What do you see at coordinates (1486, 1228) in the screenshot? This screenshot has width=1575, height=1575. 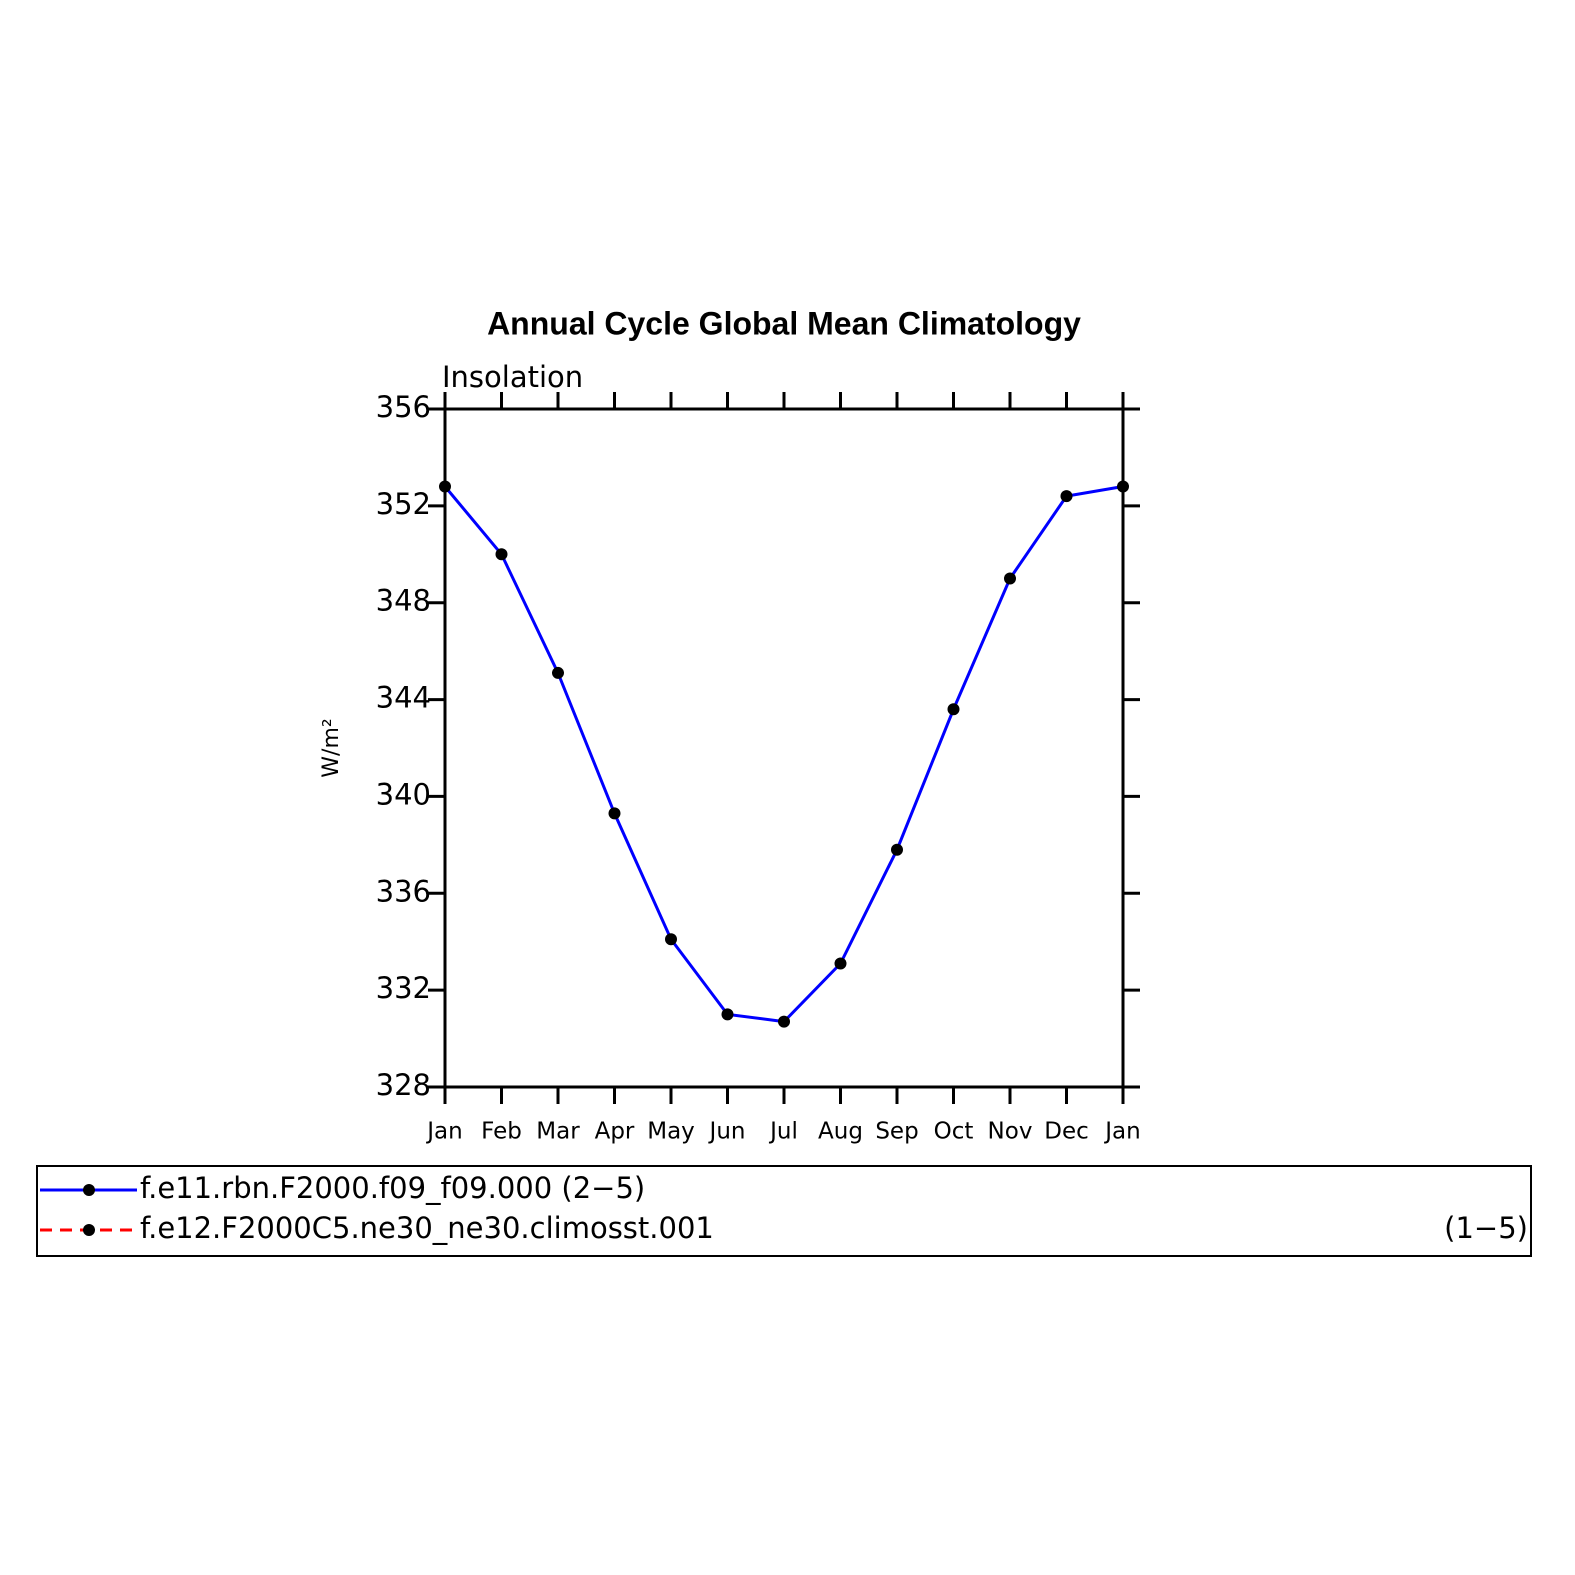 I see `legend-suffix: (1−5)` at bounding box center [1486, 1228].